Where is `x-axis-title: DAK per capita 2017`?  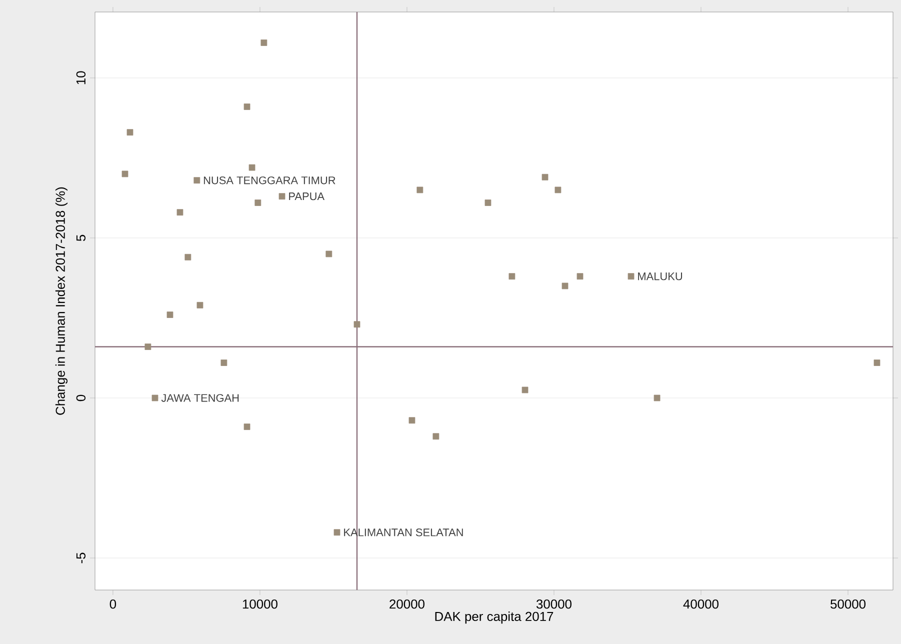
x-axis-title: DAK per capita 2017 is located at coordinates (494, 618).